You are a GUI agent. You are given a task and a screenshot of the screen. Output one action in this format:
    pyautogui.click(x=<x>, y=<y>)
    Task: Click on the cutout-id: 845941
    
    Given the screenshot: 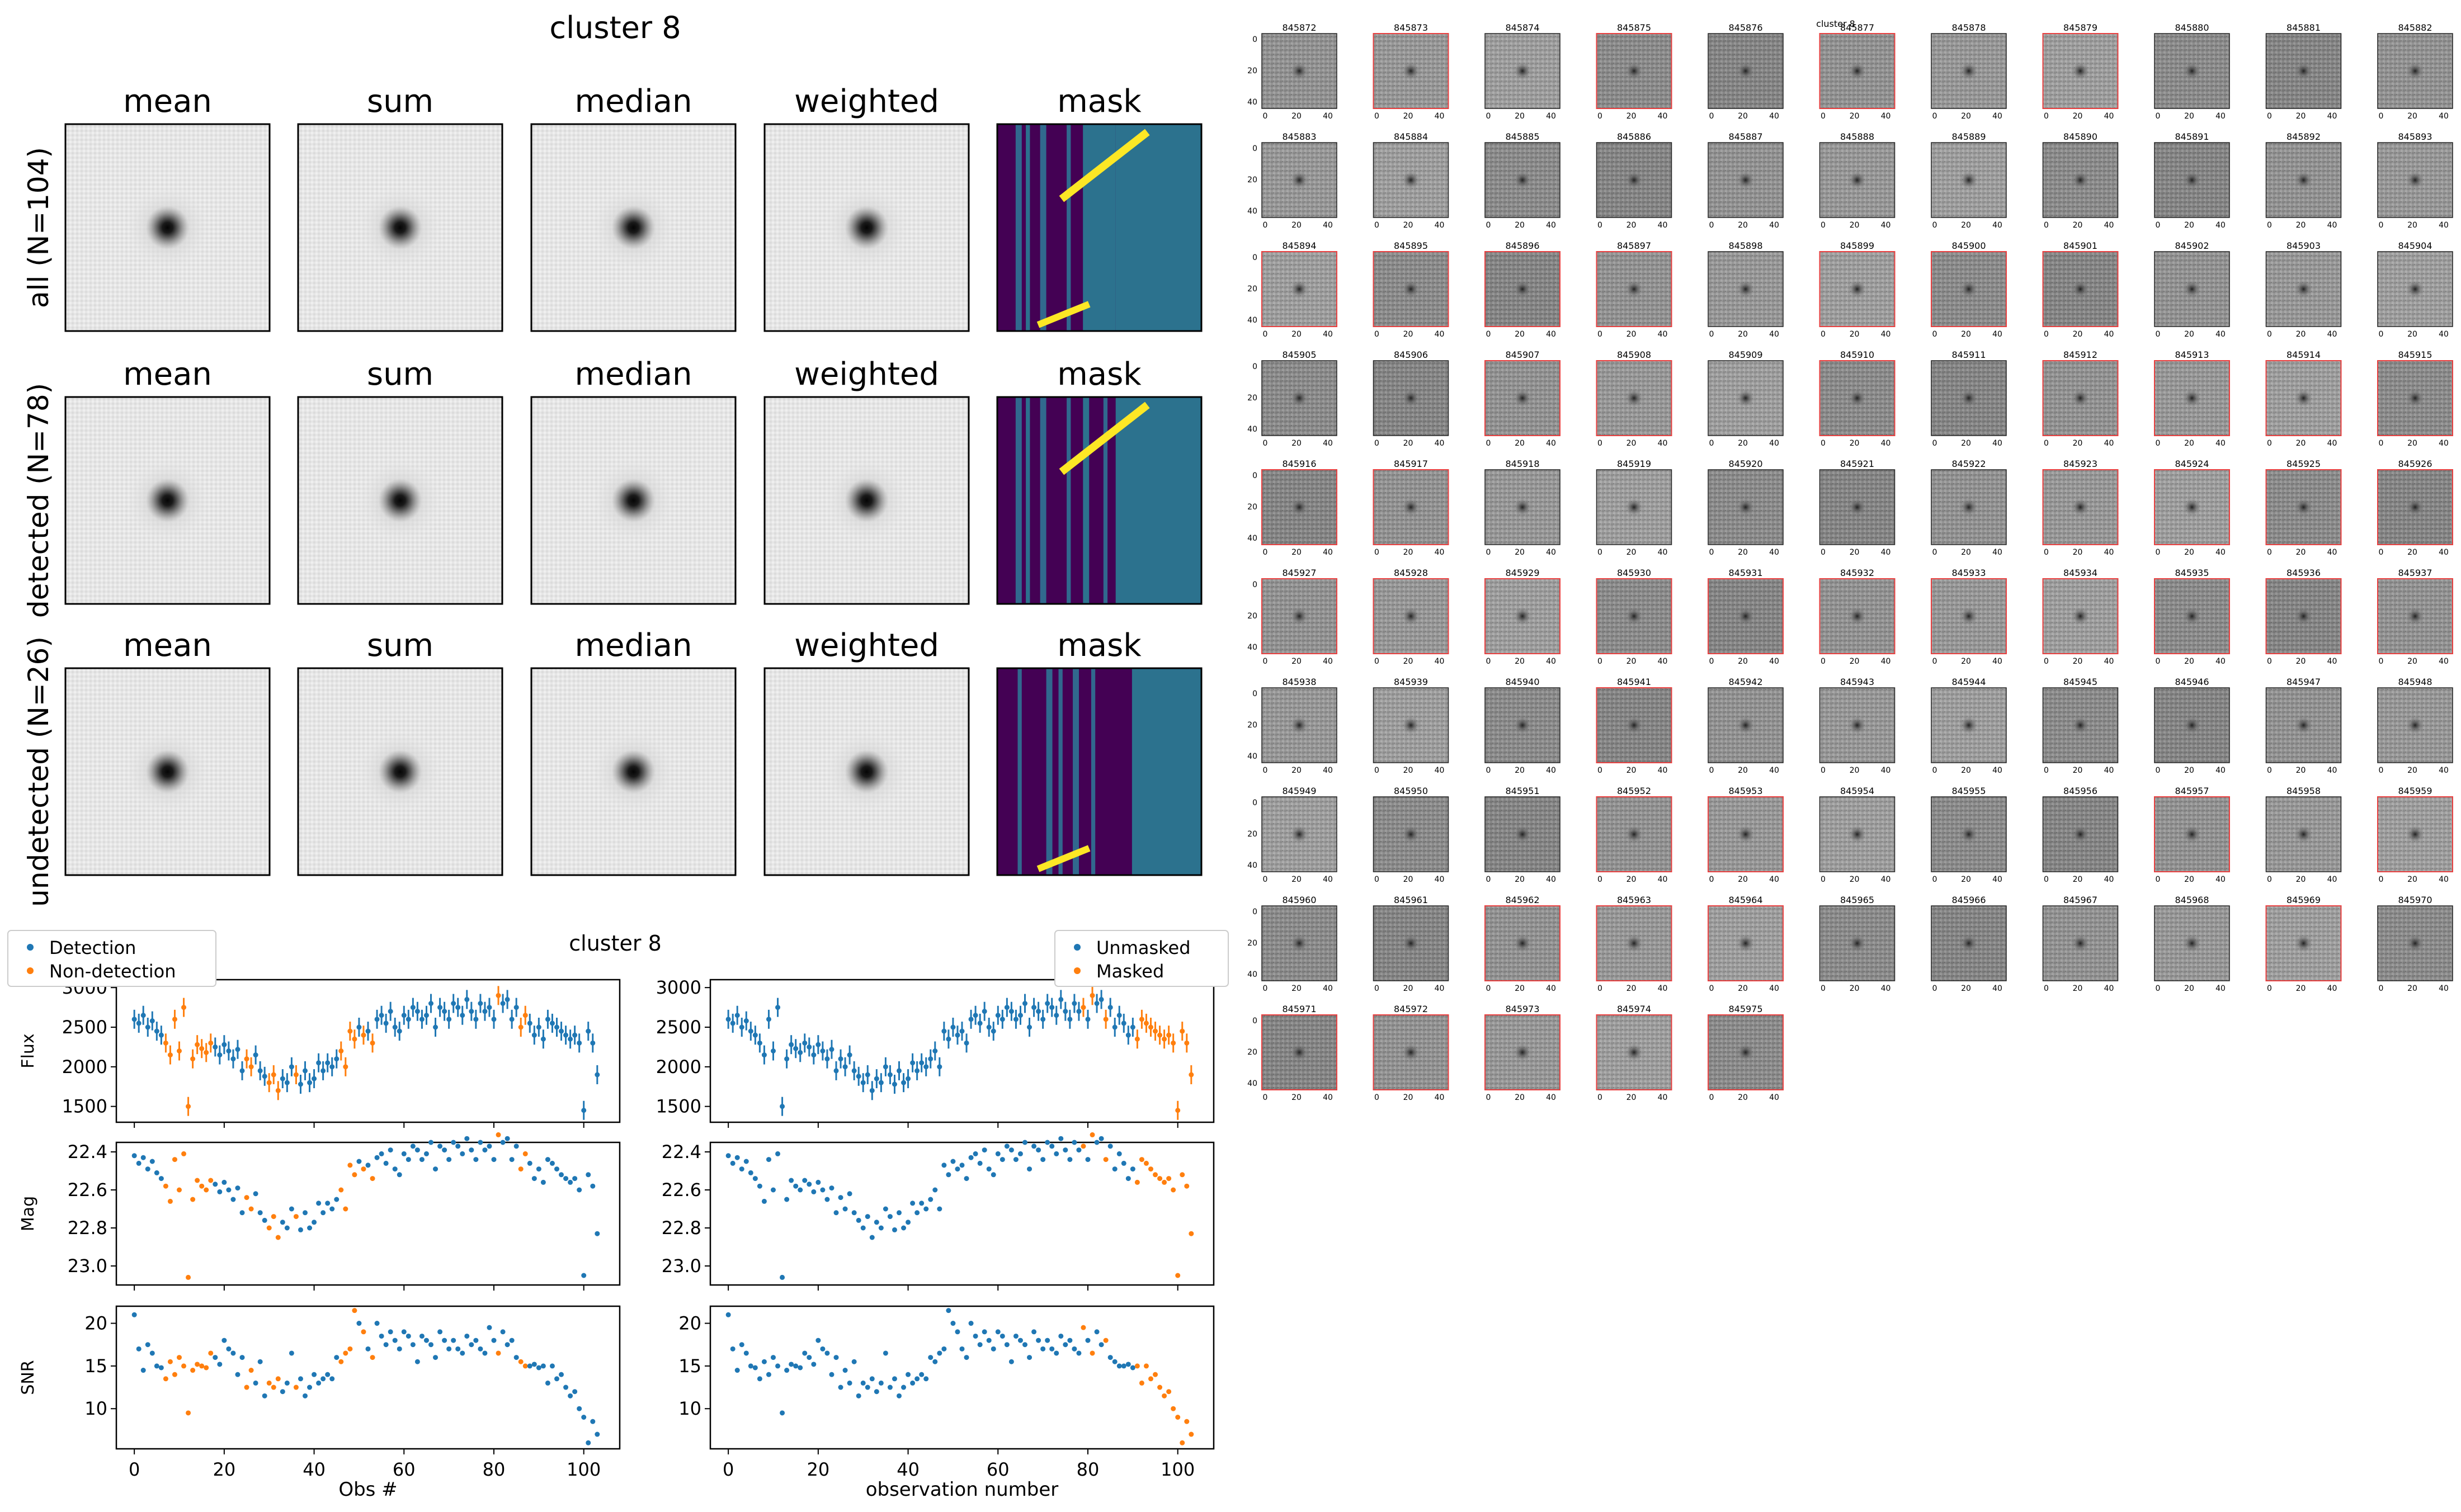 What is the action you would take?
    pyautogui.click(x=1634, y=682)
    